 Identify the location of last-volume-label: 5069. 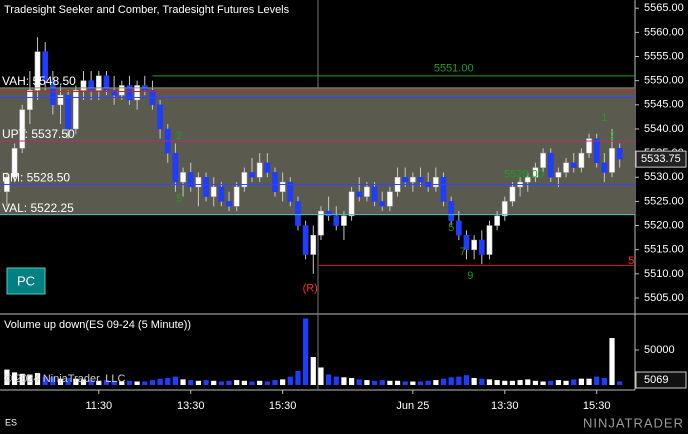
(656, 380).